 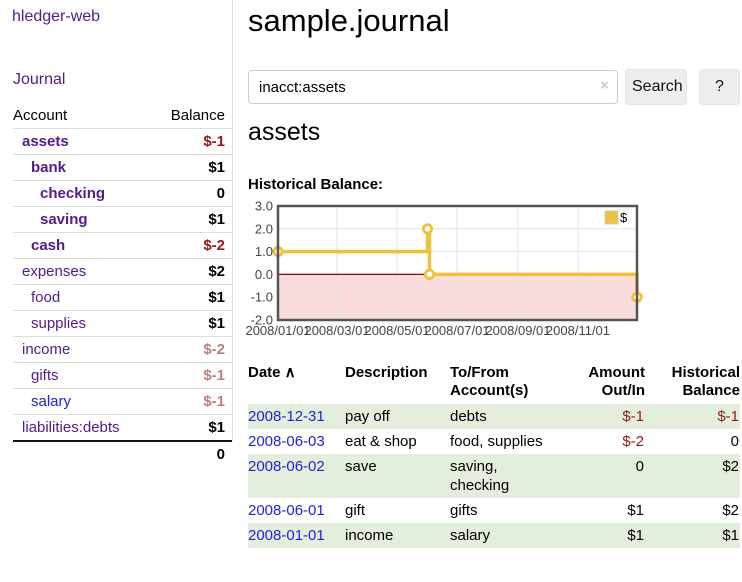 I want to click on register-date-link: 2008-12-31, so click(x=286, y=416).